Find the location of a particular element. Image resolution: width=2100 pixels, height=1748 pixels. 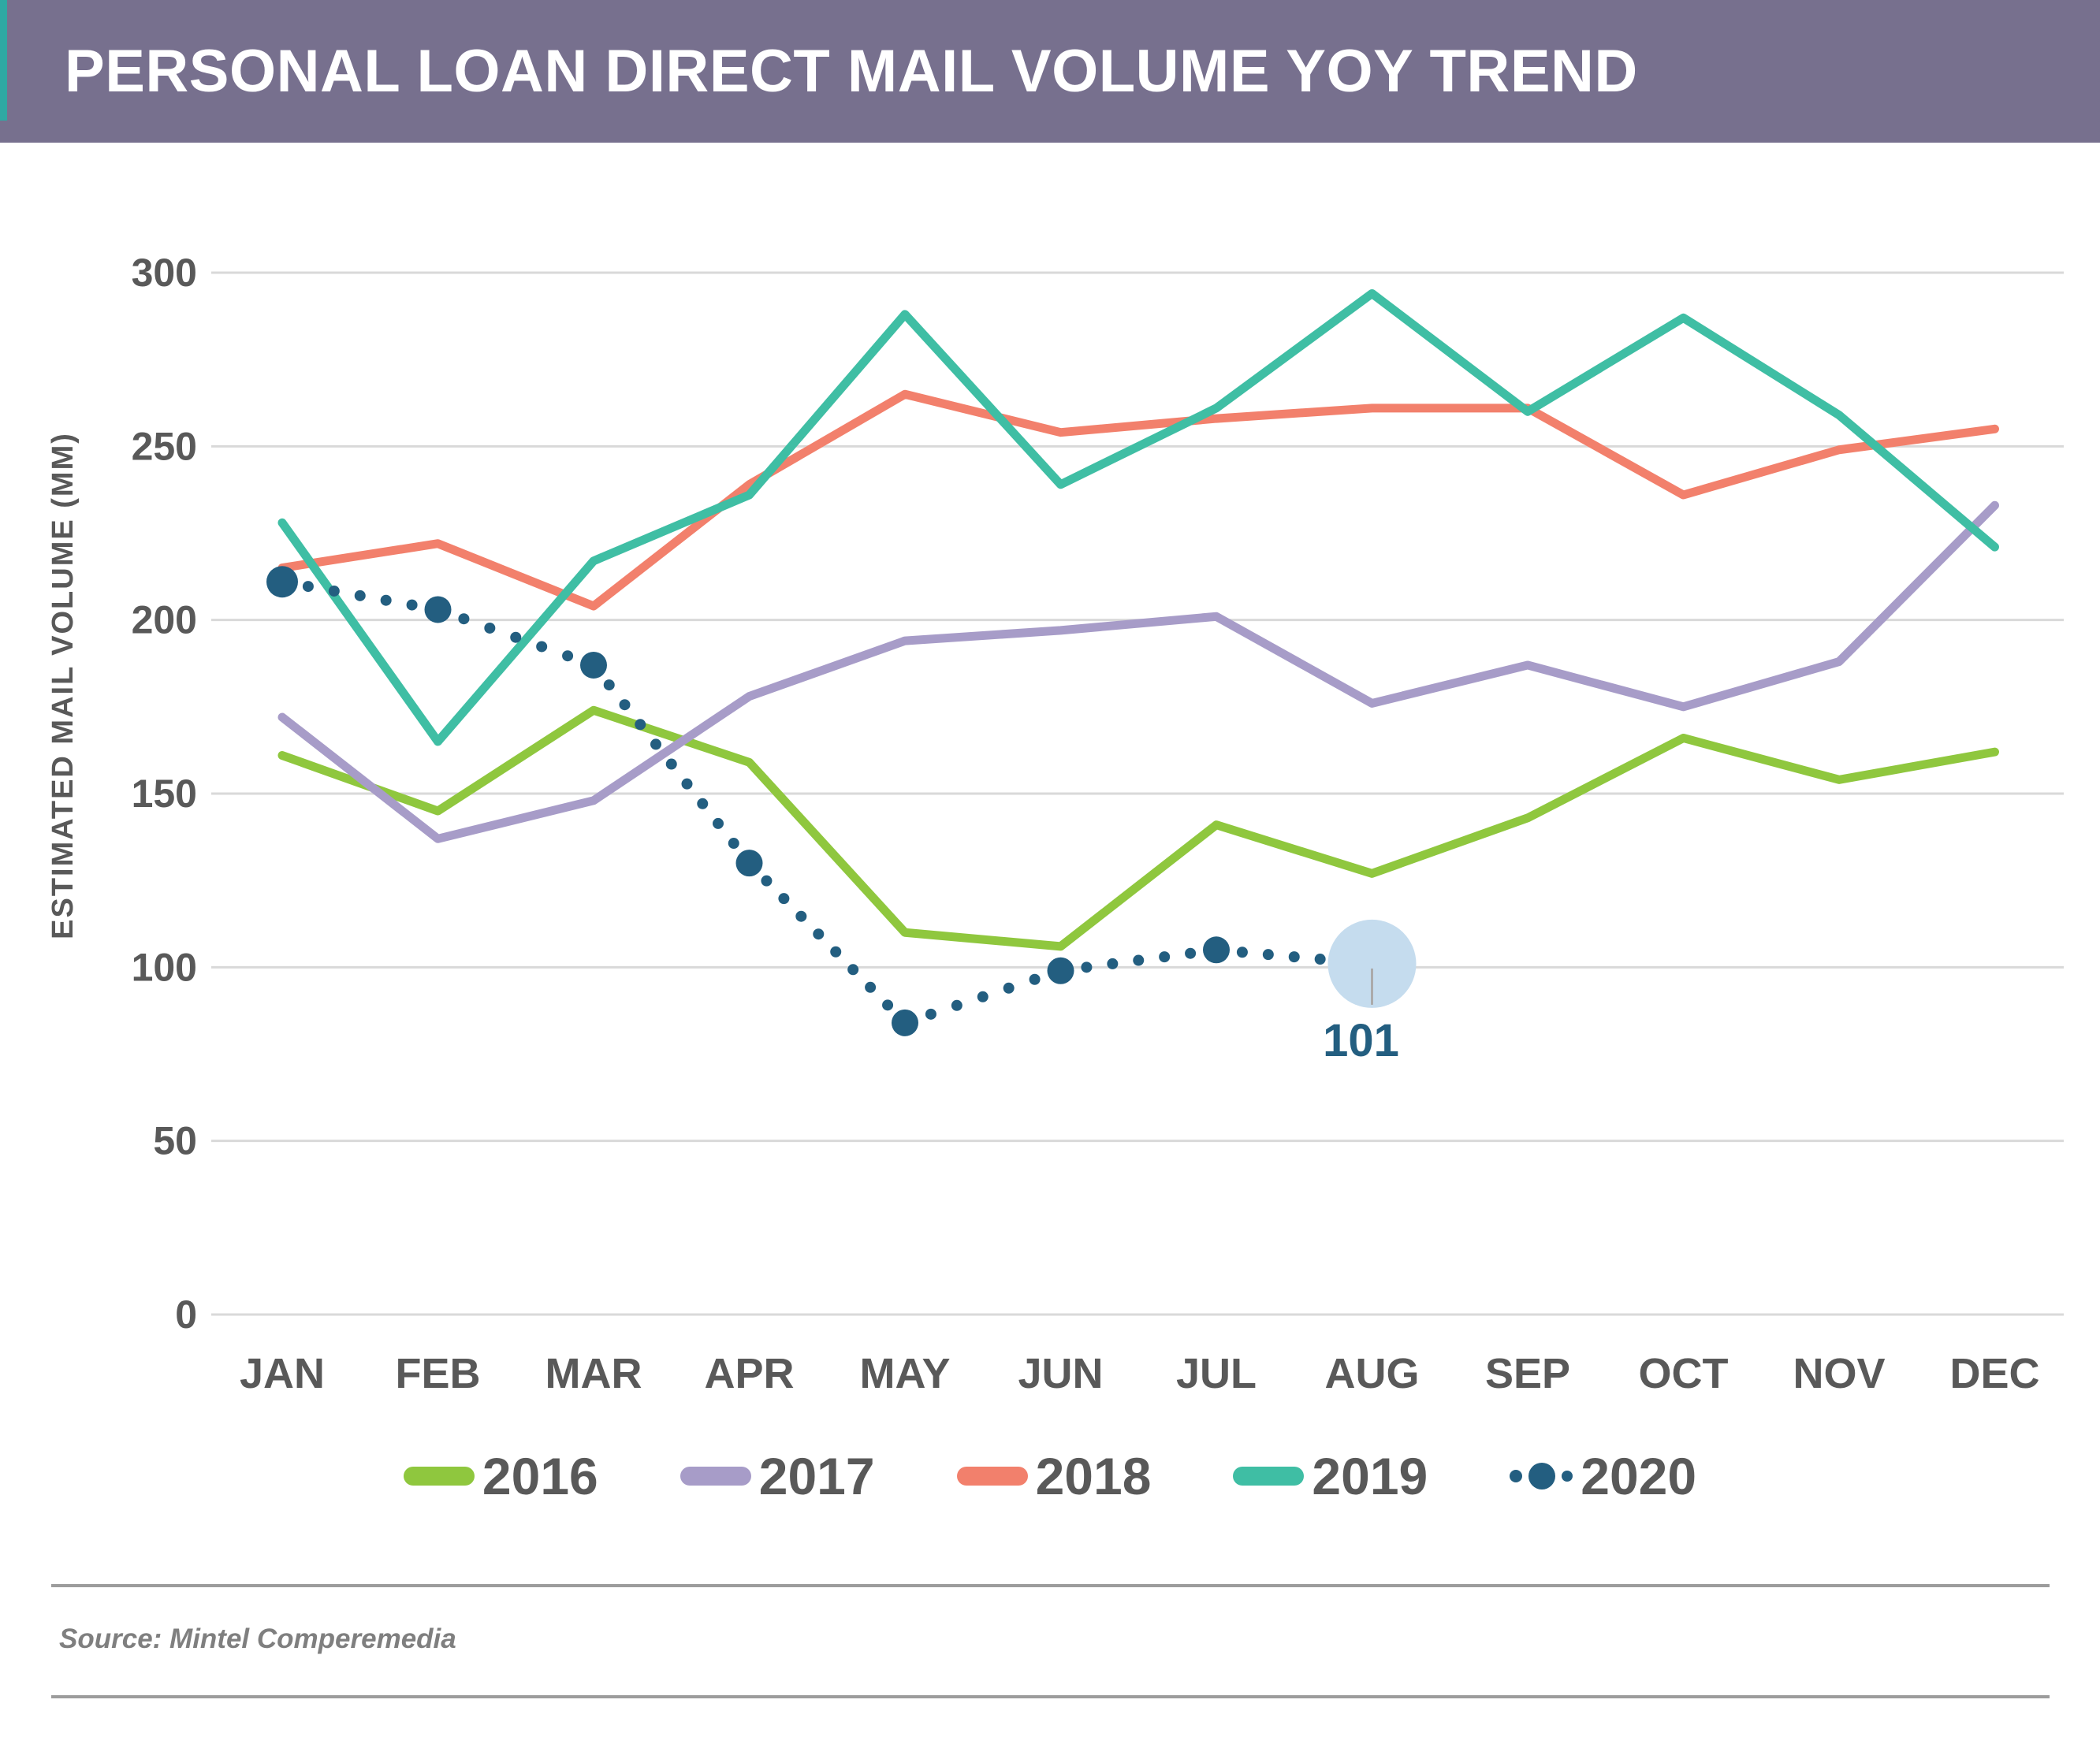

footer-divider-bottom is located at coordinates (1050, 1696).